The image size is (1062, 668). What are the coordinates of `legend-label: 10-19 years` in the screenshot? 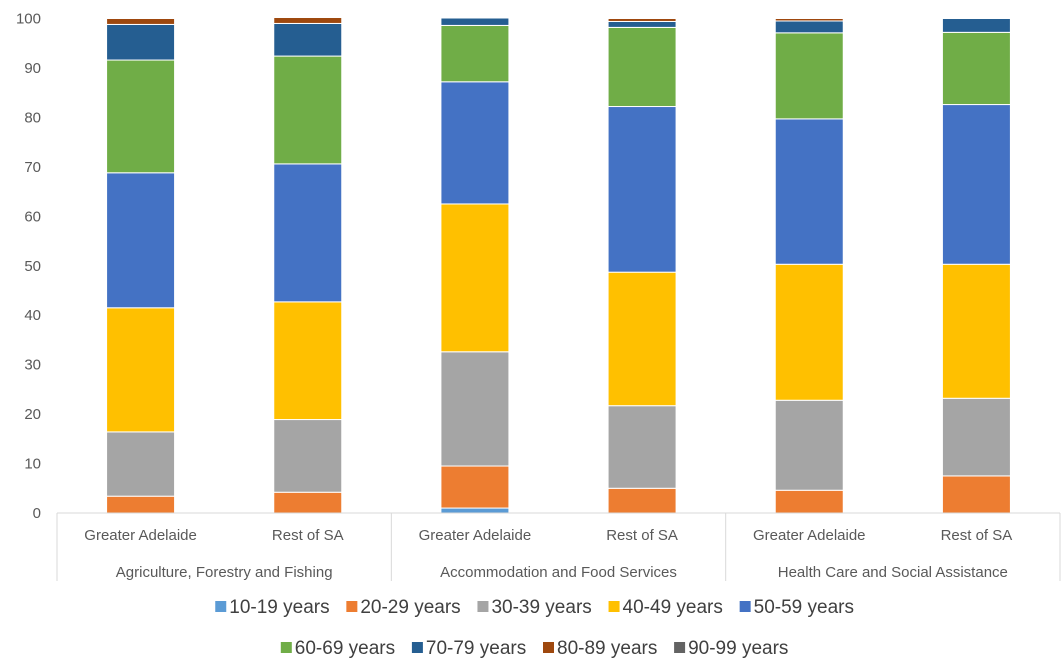 It's located at (279, 607).